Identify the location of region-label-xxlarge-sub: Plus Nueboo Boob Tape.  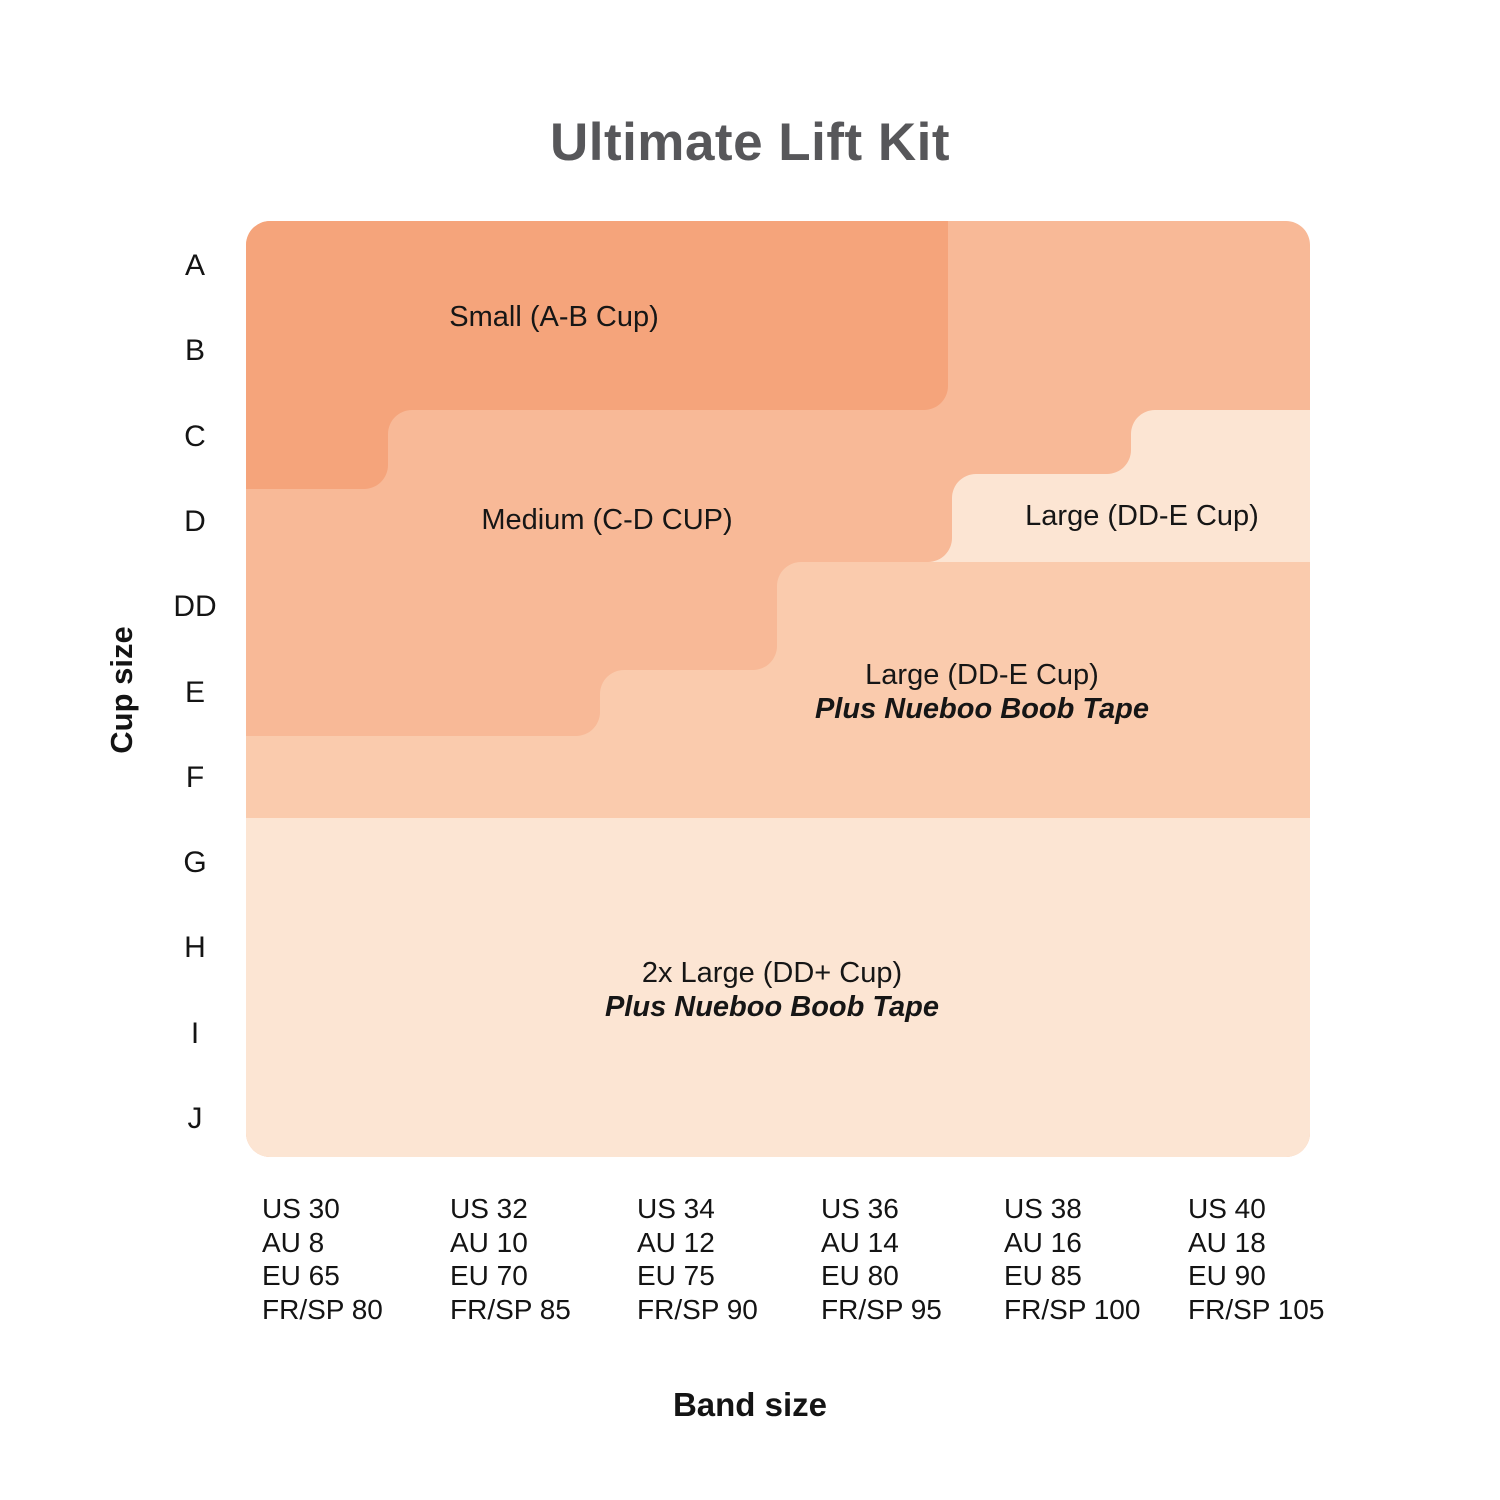
(772, 1007).